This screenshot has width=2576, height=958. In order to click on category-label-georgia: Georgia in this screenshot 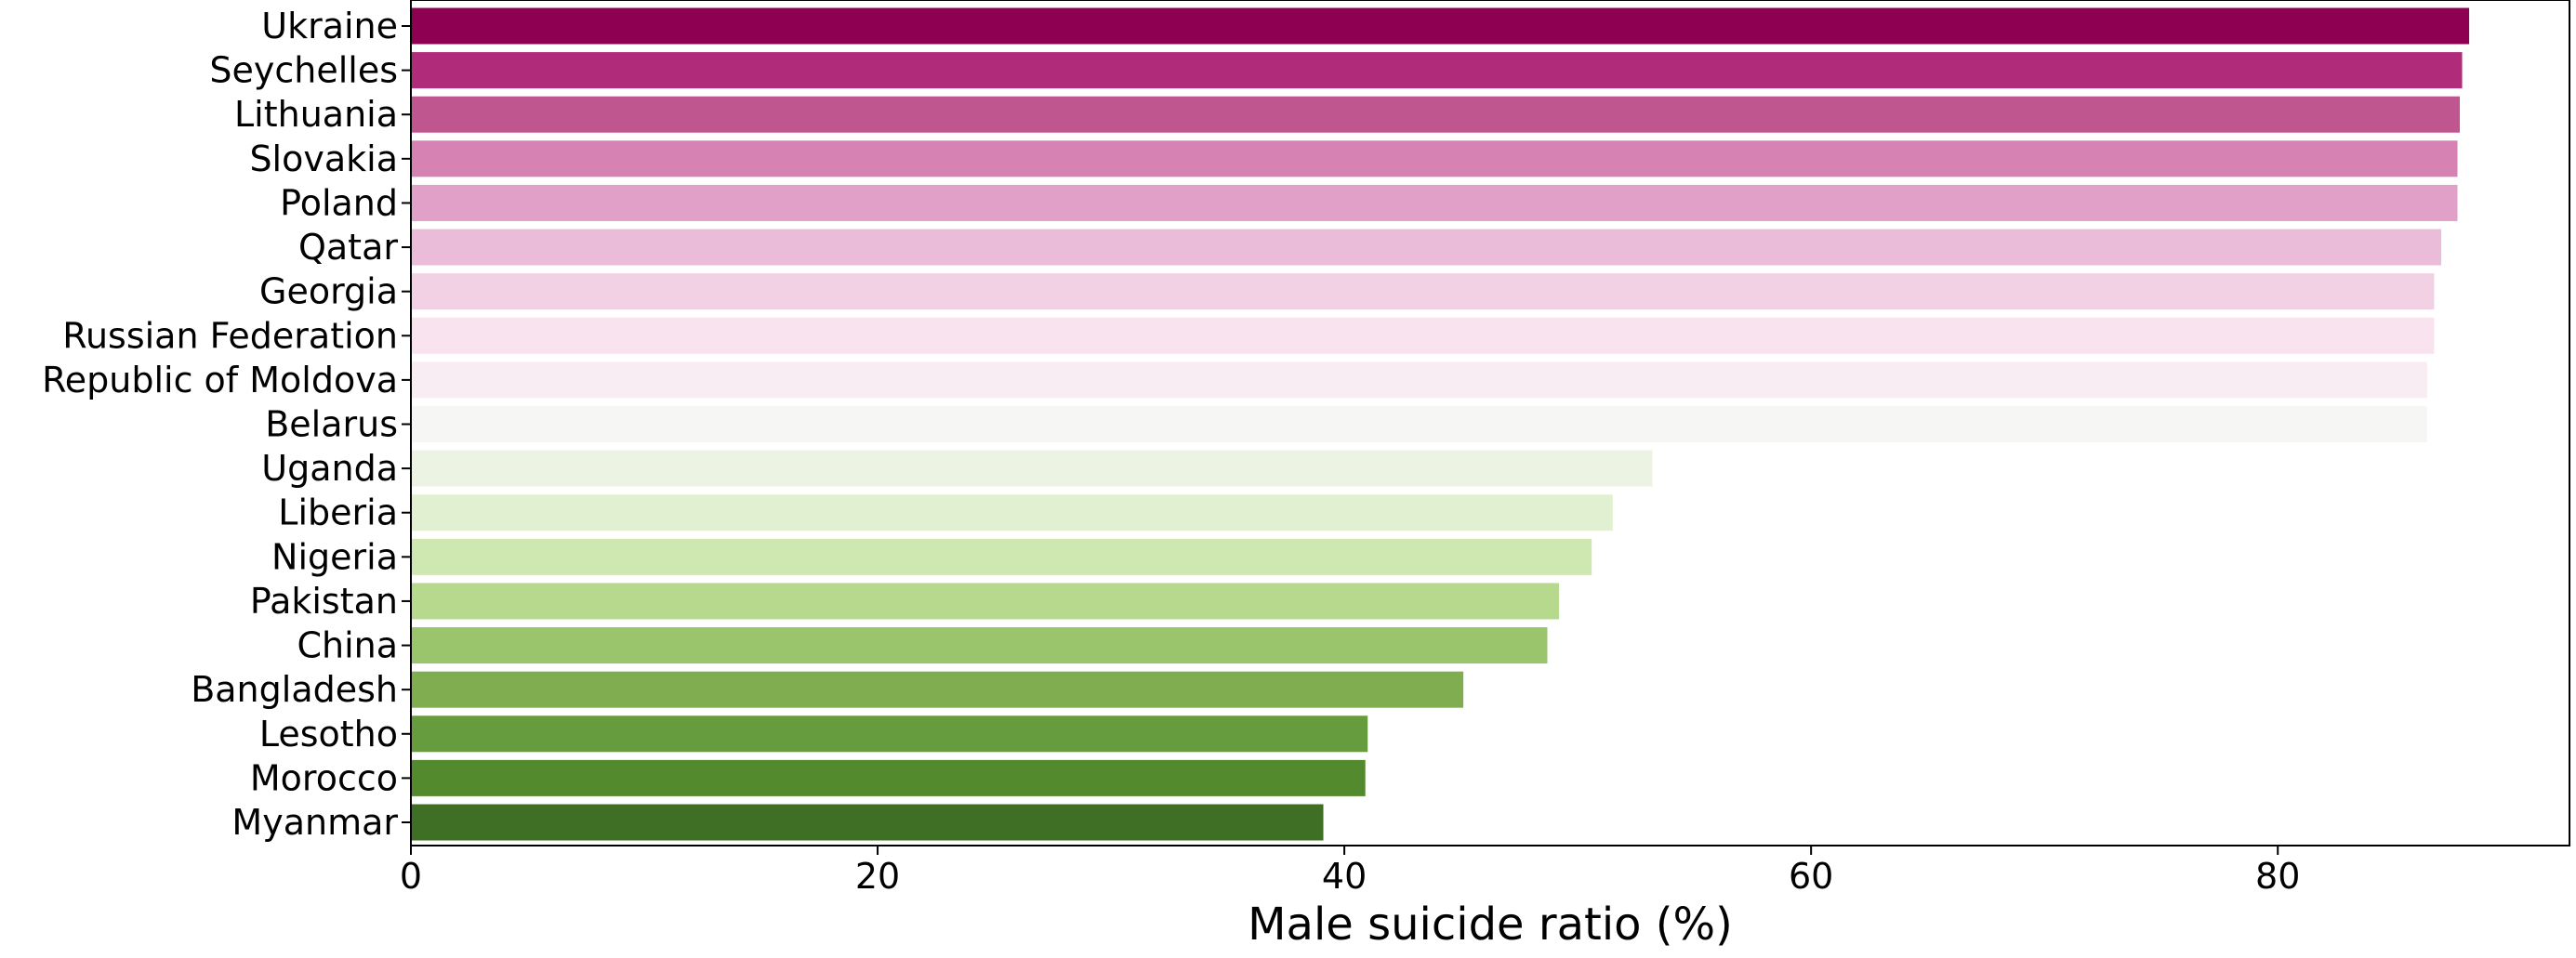, I will do `click(328, 291)`.